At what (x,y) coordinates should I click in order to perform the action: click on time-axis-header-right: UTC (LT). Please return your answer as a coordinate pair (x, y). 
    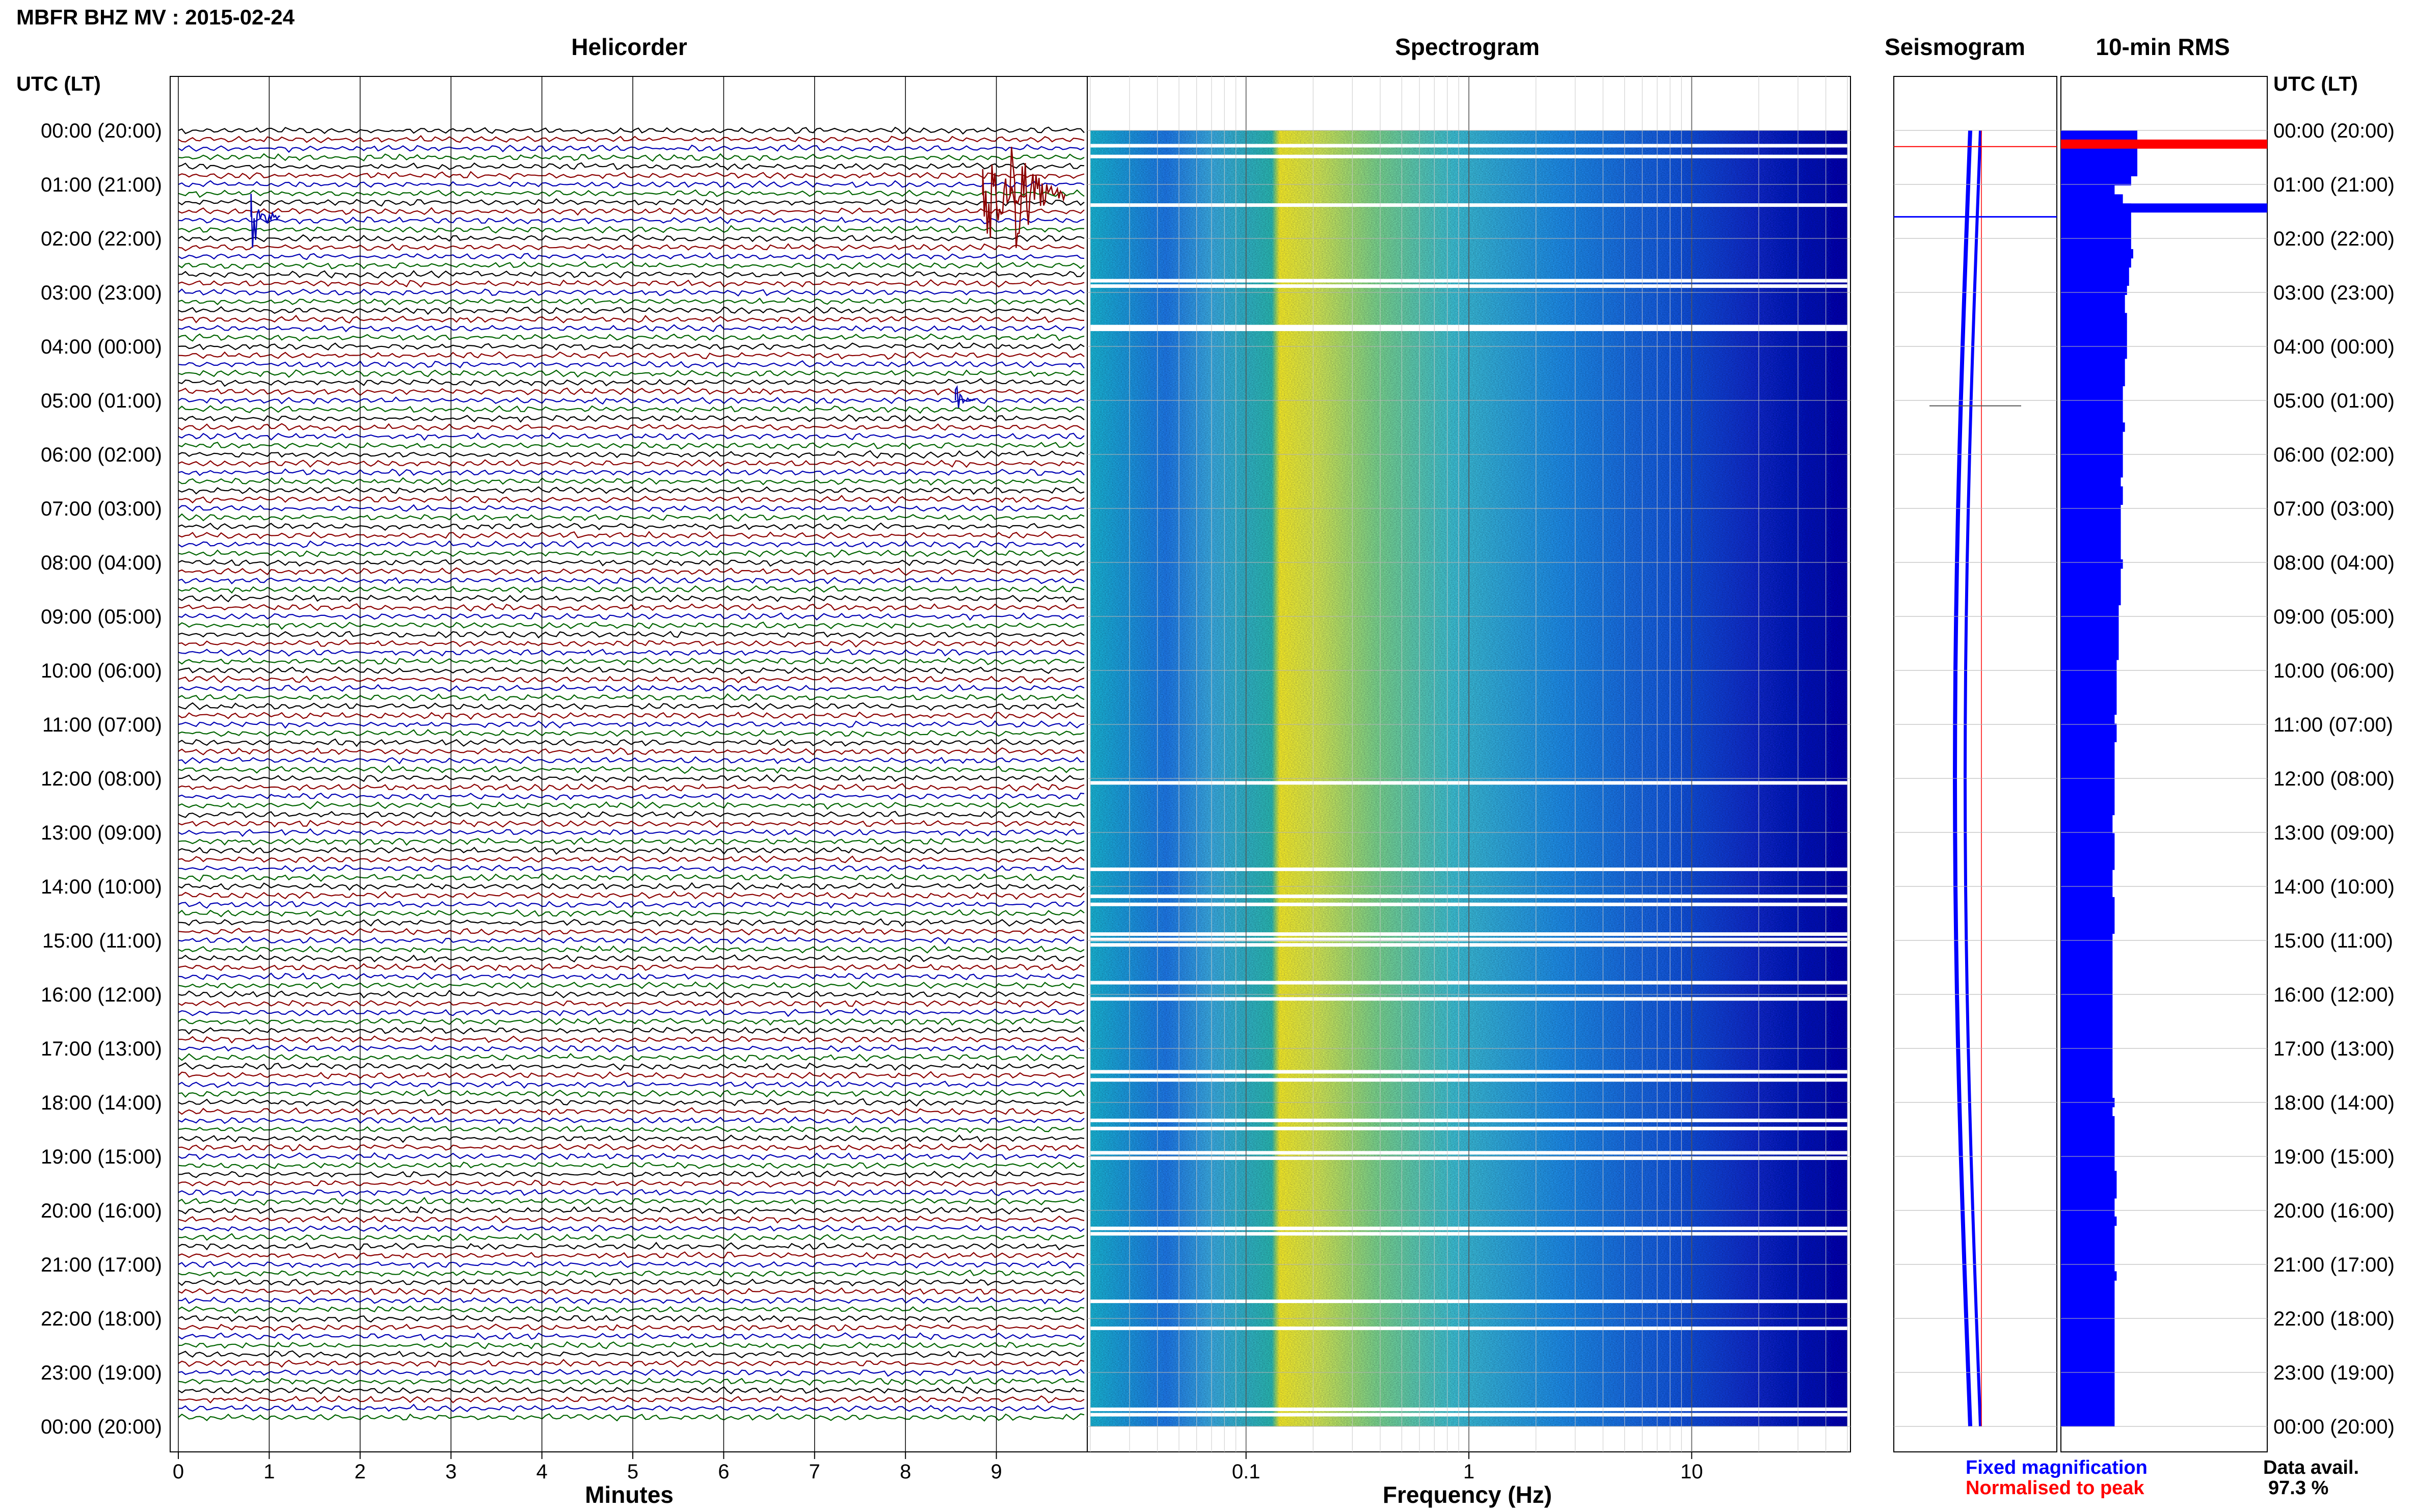
    Looking at the image, I should click on (2315, 84).